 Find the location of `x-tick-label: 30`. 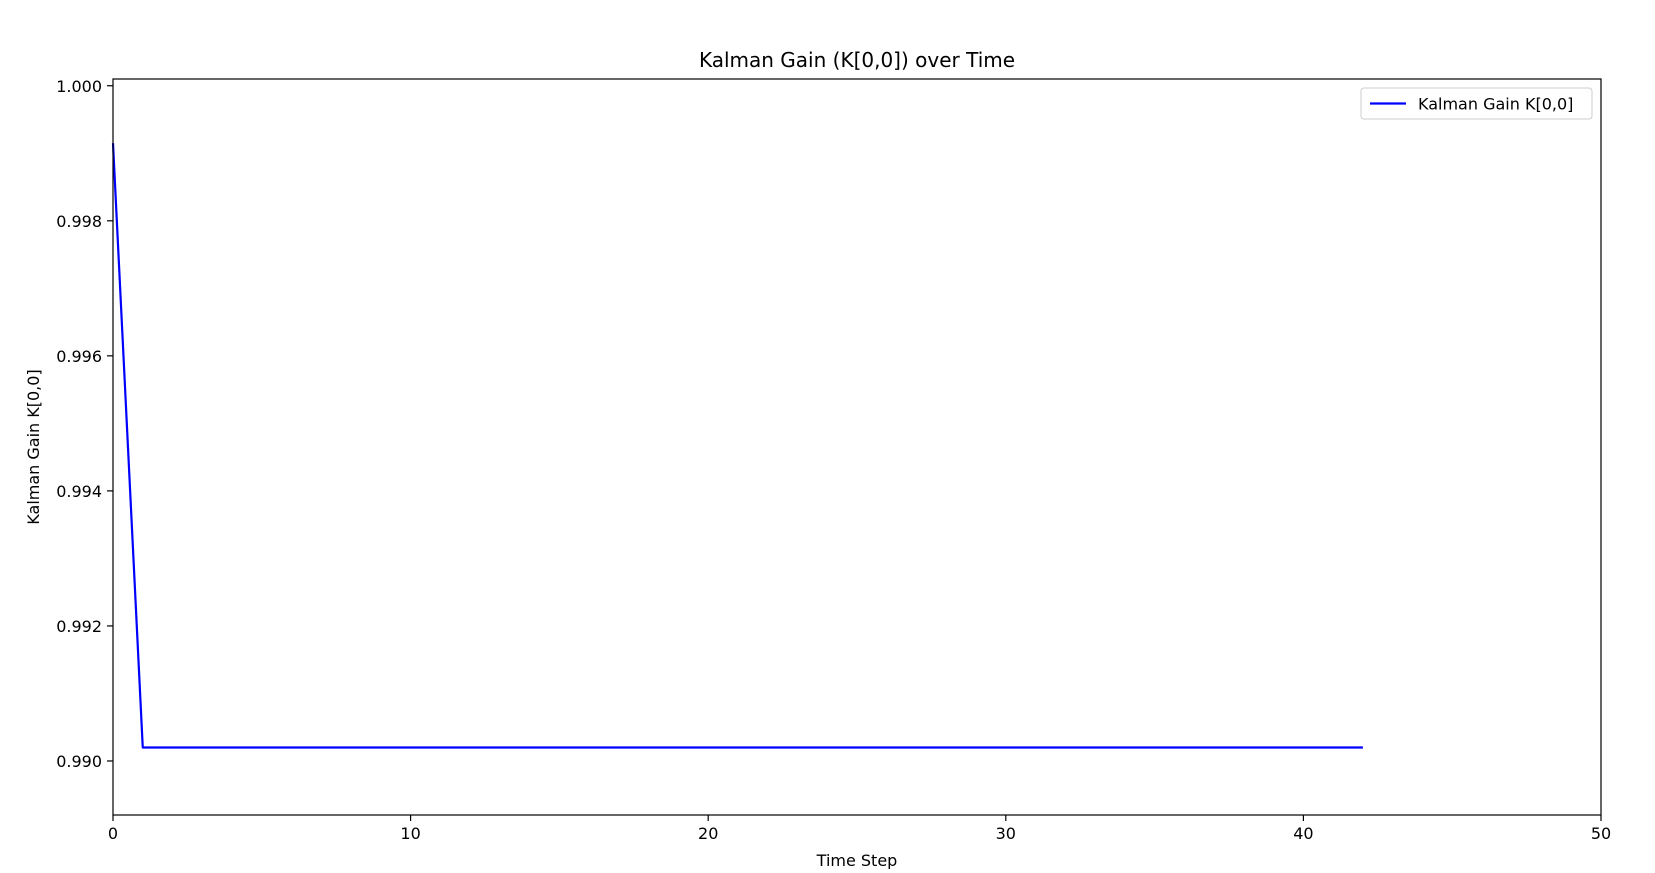

x-tick-label: 30 is located at coordinates (1006, 833).